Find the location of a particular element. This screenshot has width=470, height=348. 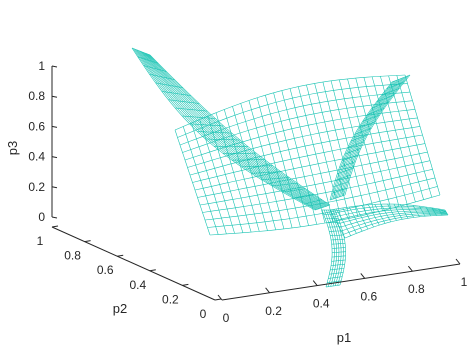

y-tick-label: 0.2 is located at coordinates (170, 299).